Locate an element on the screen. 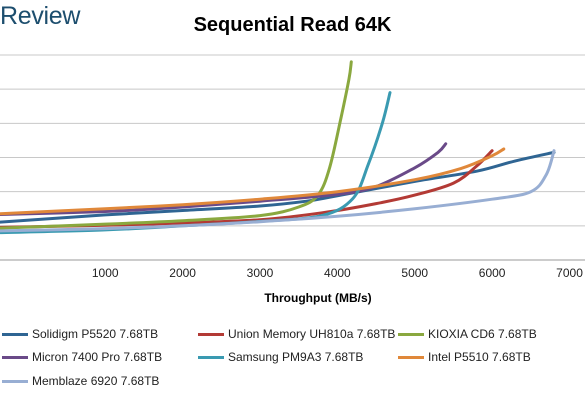 This screenshot has width=585, height=401. x-axis-label: Throughput (MB/s) is located at coordinates (317, 298).